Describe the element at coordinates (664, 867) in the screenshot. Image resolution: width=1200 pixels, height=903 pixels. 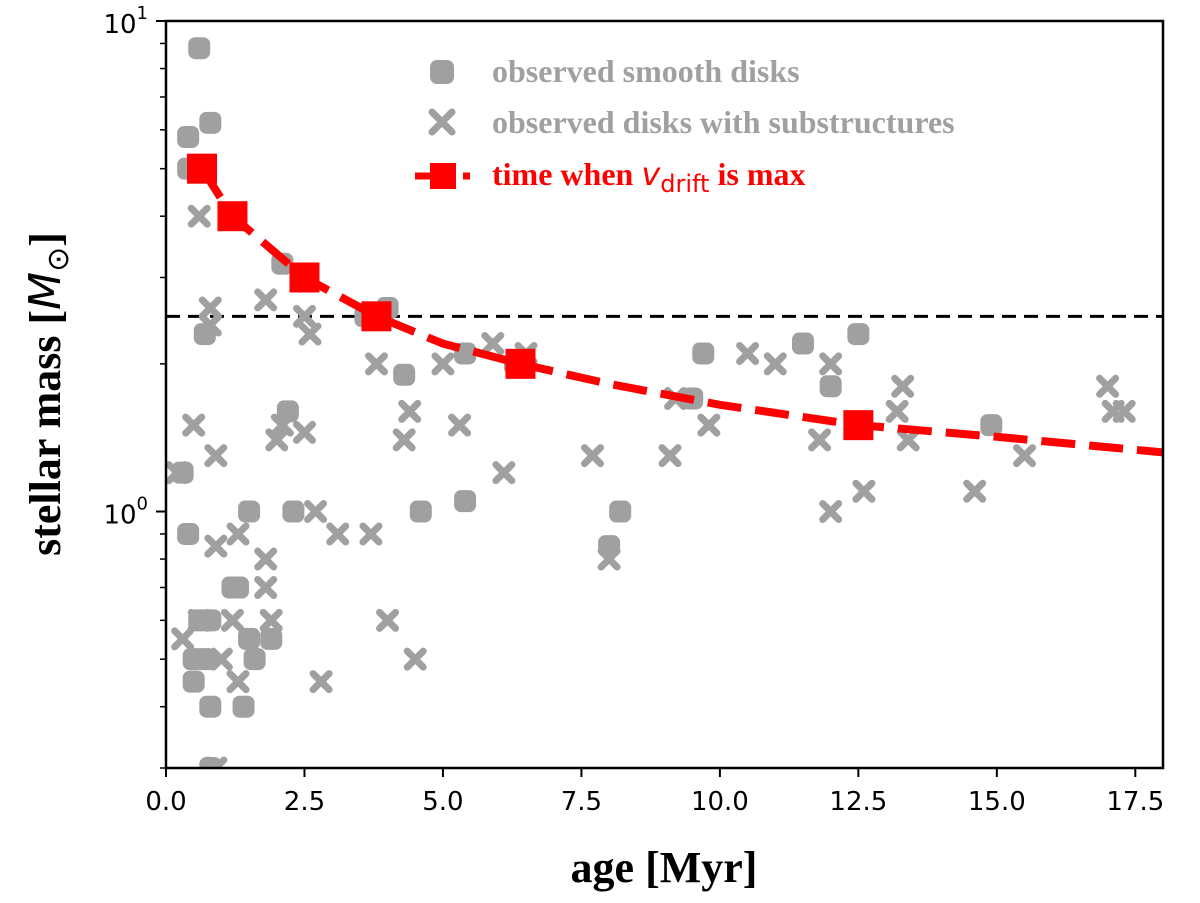
I see `x-axis-label: age [Myr]` at that location.